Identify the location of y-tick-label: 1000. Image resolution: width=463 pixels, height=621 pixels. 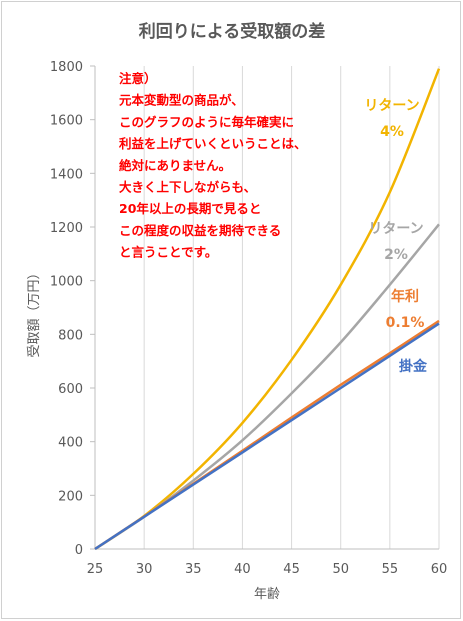
(66, 282).